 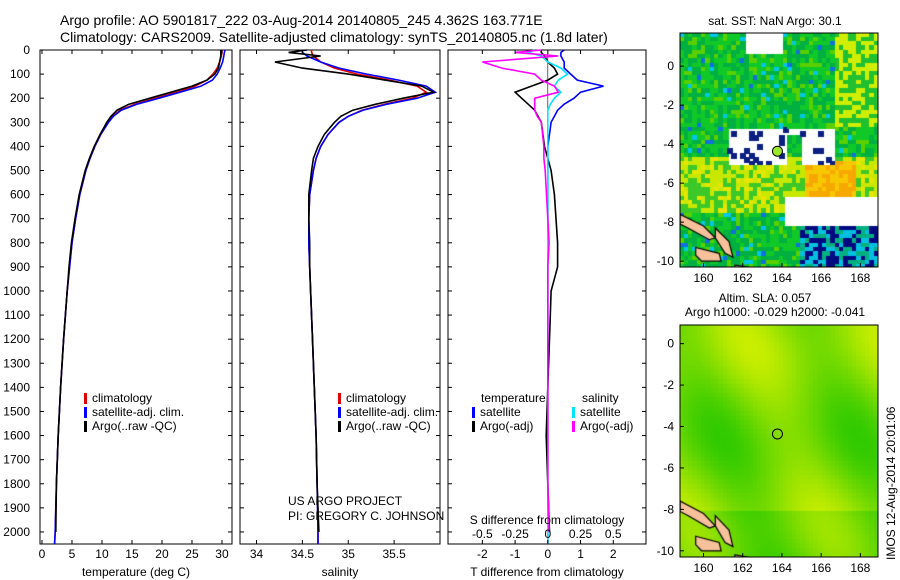 I want to click on depth-tick-label: 400, so click(x=20, y=146).